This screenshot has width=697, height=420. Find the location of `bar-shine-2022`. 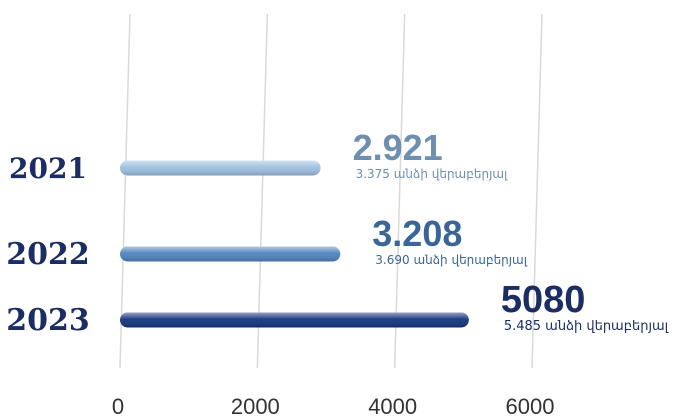

bar-shine-2022 is located at coordinates (230, 254).